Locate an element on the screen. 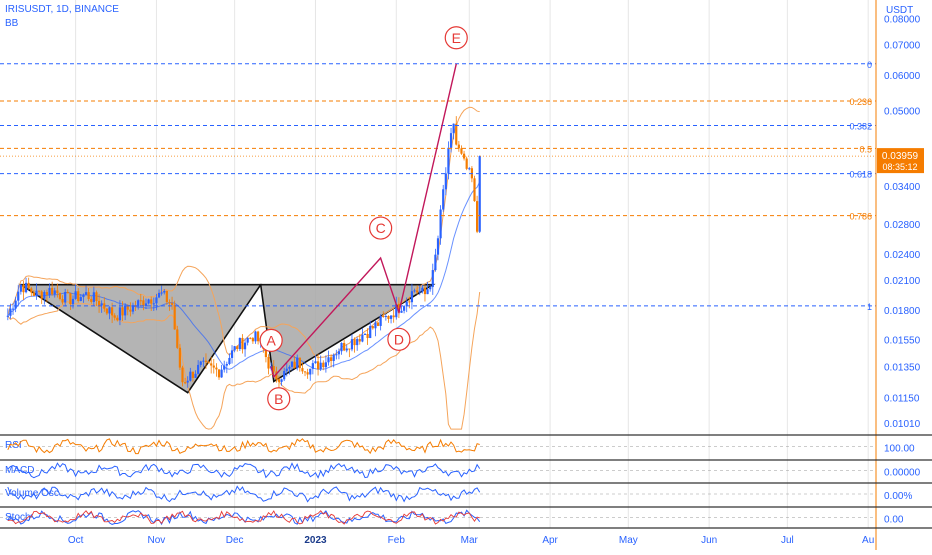 Image resolution: width=932 pixels, height=555 pixels. price-tick-label: 0.02100 is located at coordinates (902, 281).